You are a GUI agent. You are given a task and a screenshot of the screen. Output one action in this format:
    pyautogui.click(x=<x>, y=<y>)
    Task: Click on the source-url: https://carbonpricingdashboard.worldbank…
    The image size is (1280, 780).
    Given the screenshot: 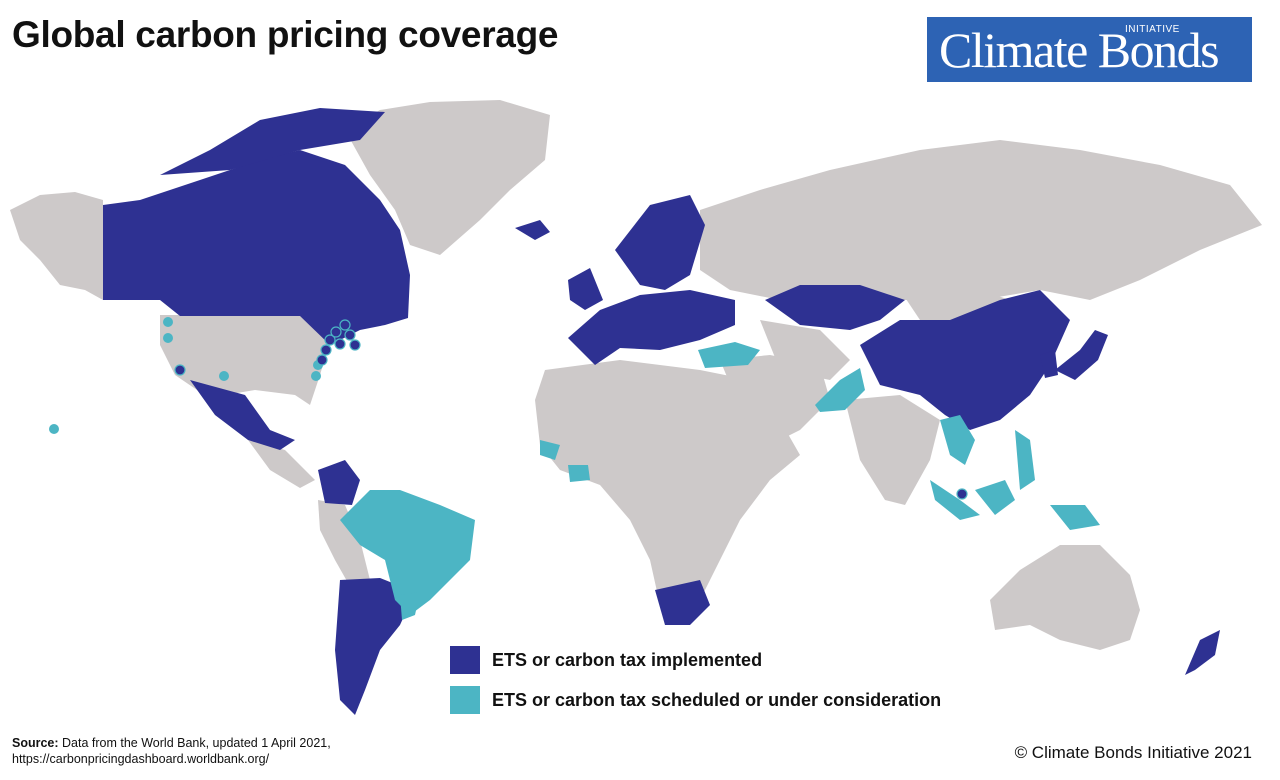 What is the action you would take?
    pyautogui.click(x=141, y=759)
    